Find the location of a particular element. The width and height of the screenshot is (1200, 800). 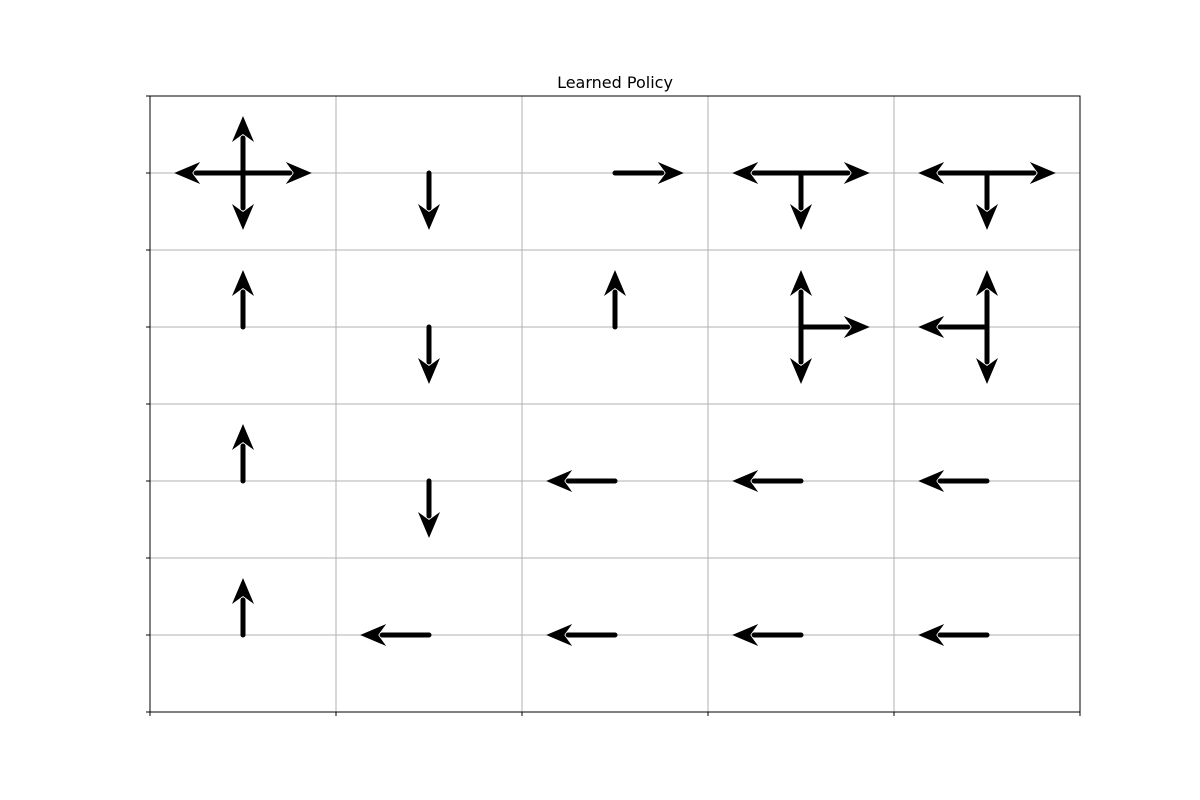

chart-title: Learned Policy is located at coordinates (615, 82).